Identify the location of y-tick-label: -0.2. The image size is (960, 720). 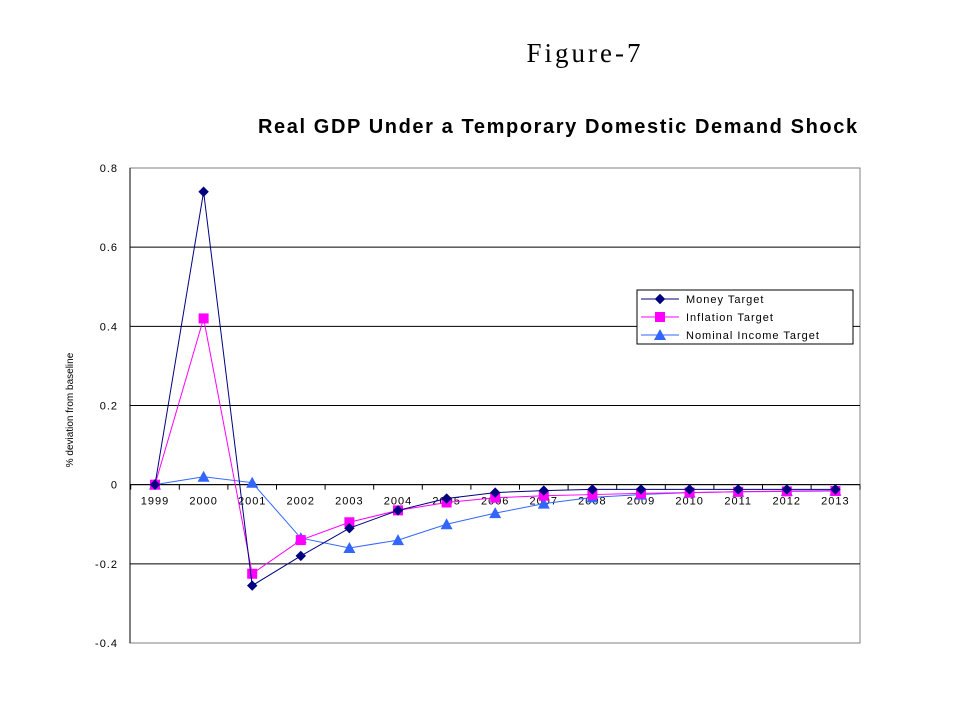
(106, 565).